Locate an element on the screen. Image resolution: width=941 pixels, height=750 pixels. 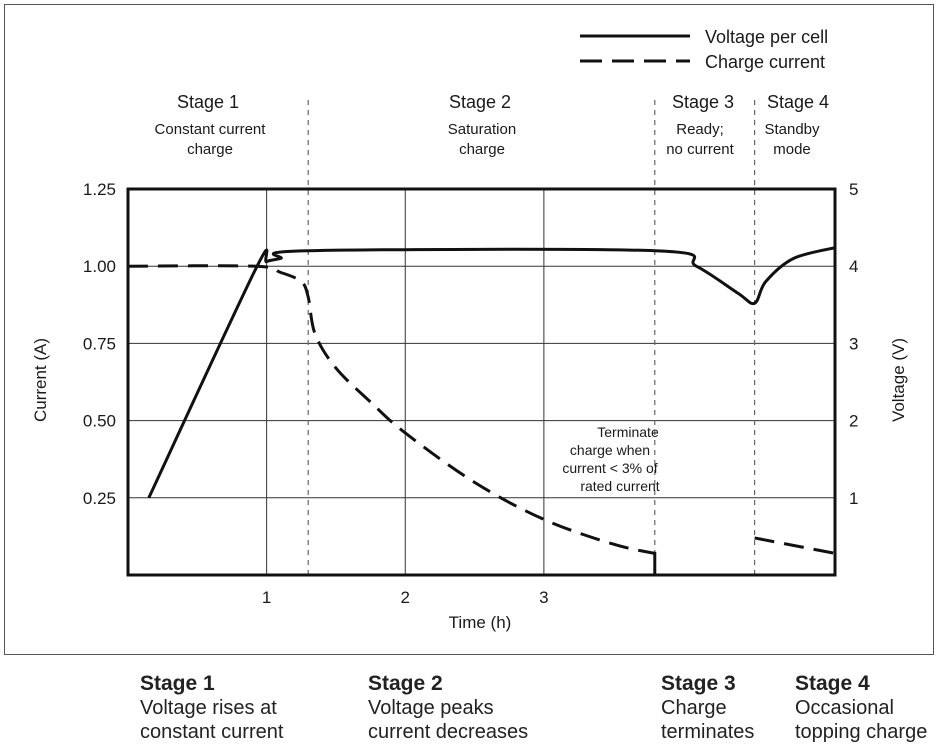
legend: Voltage per cell Charge current is located at coordinates (704, 49).